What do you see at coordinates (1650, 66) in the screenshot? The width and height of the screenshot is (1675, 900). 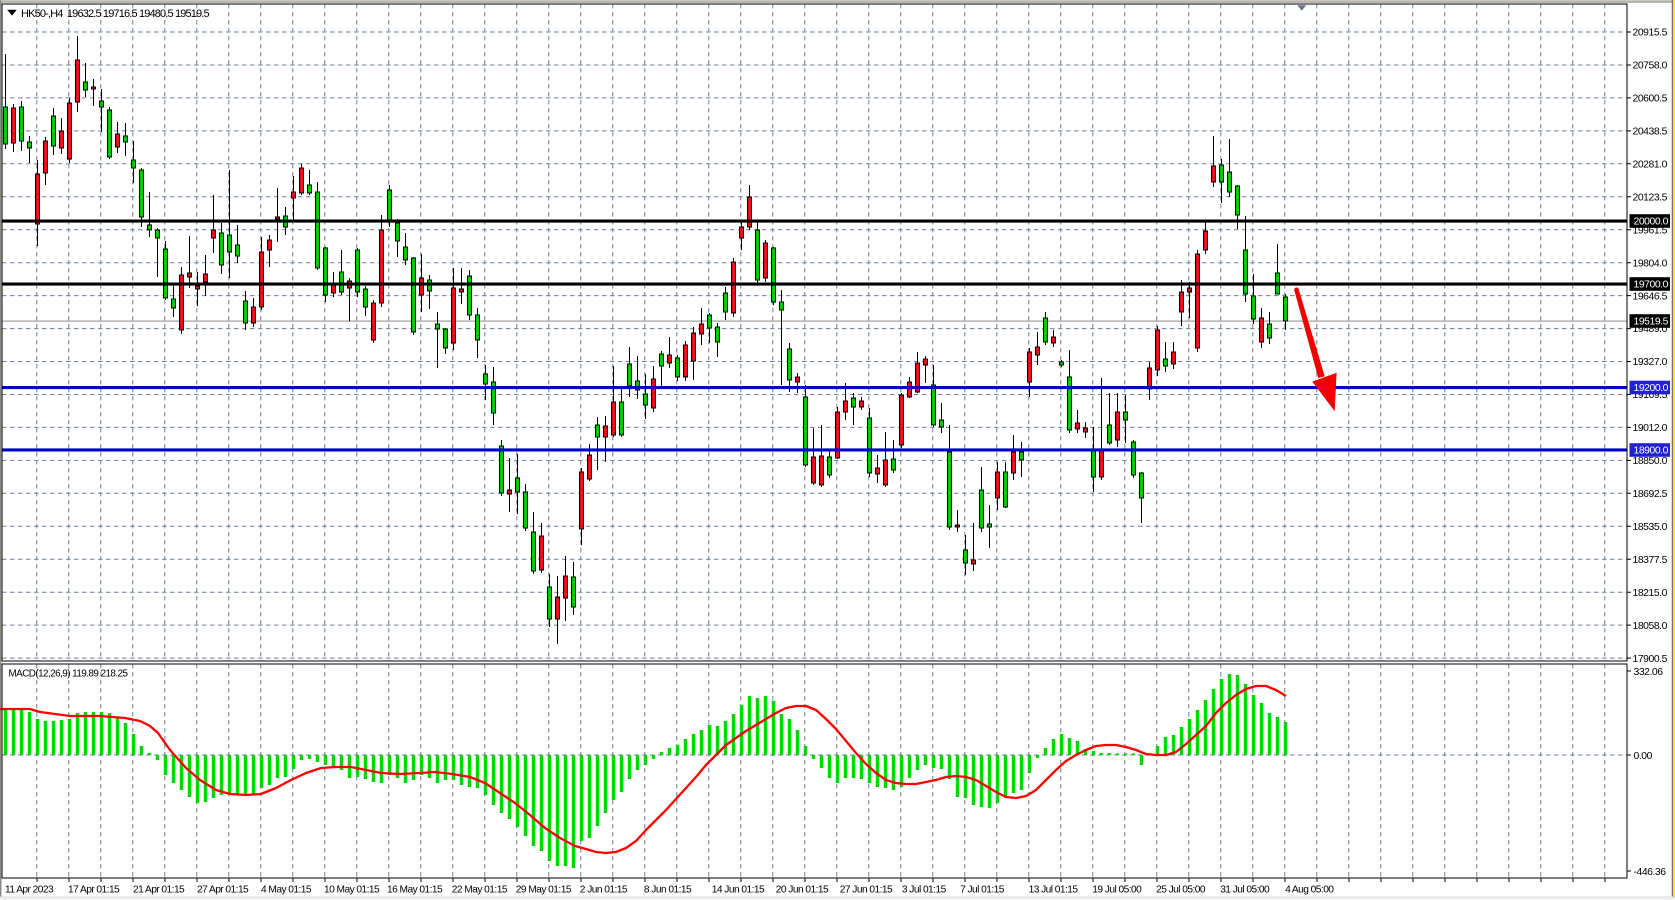 I see `svg-text: 20758.0` at bounding box center [1650, 66].